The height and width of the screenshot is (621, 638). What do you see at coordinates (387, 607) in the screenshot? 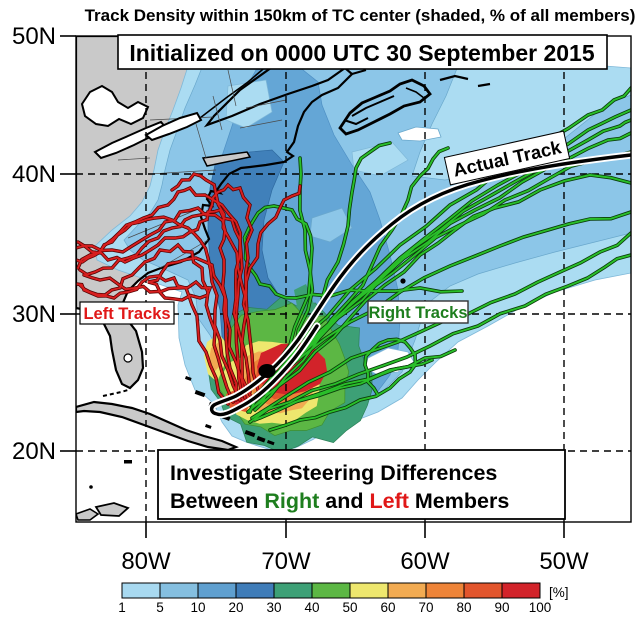
I see `svg-text: 60` at bounding box center [387, 607].